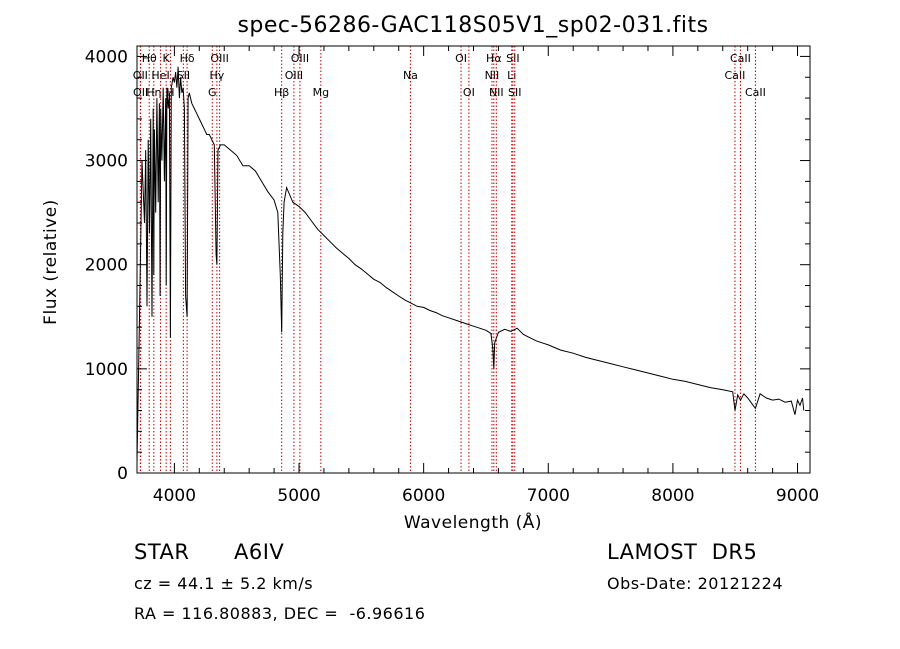 Image resolution: width=900 pixels, height=649 pixels. I want to click on line-label-16: Na, so click(410, 75).